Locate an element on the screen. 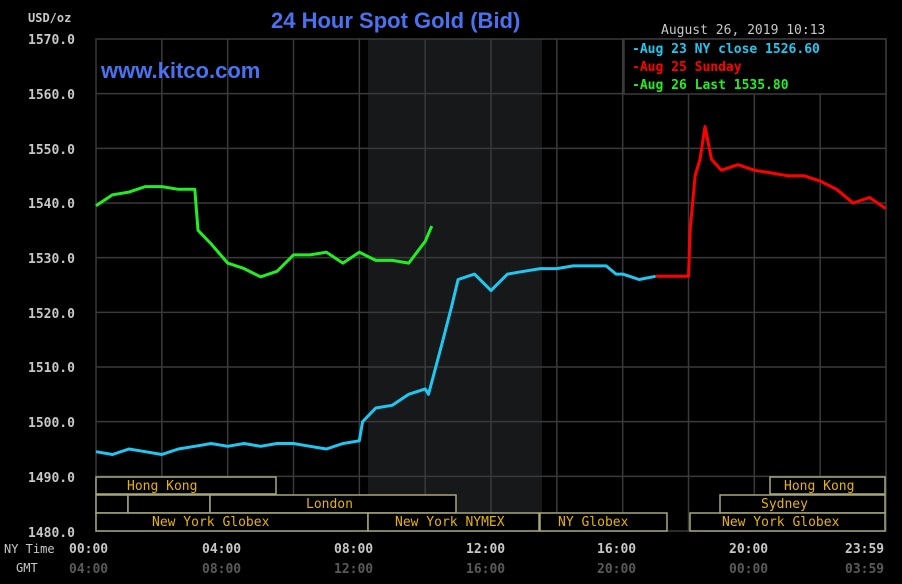  session-ny-nymex is located at coordinates (453, 522).